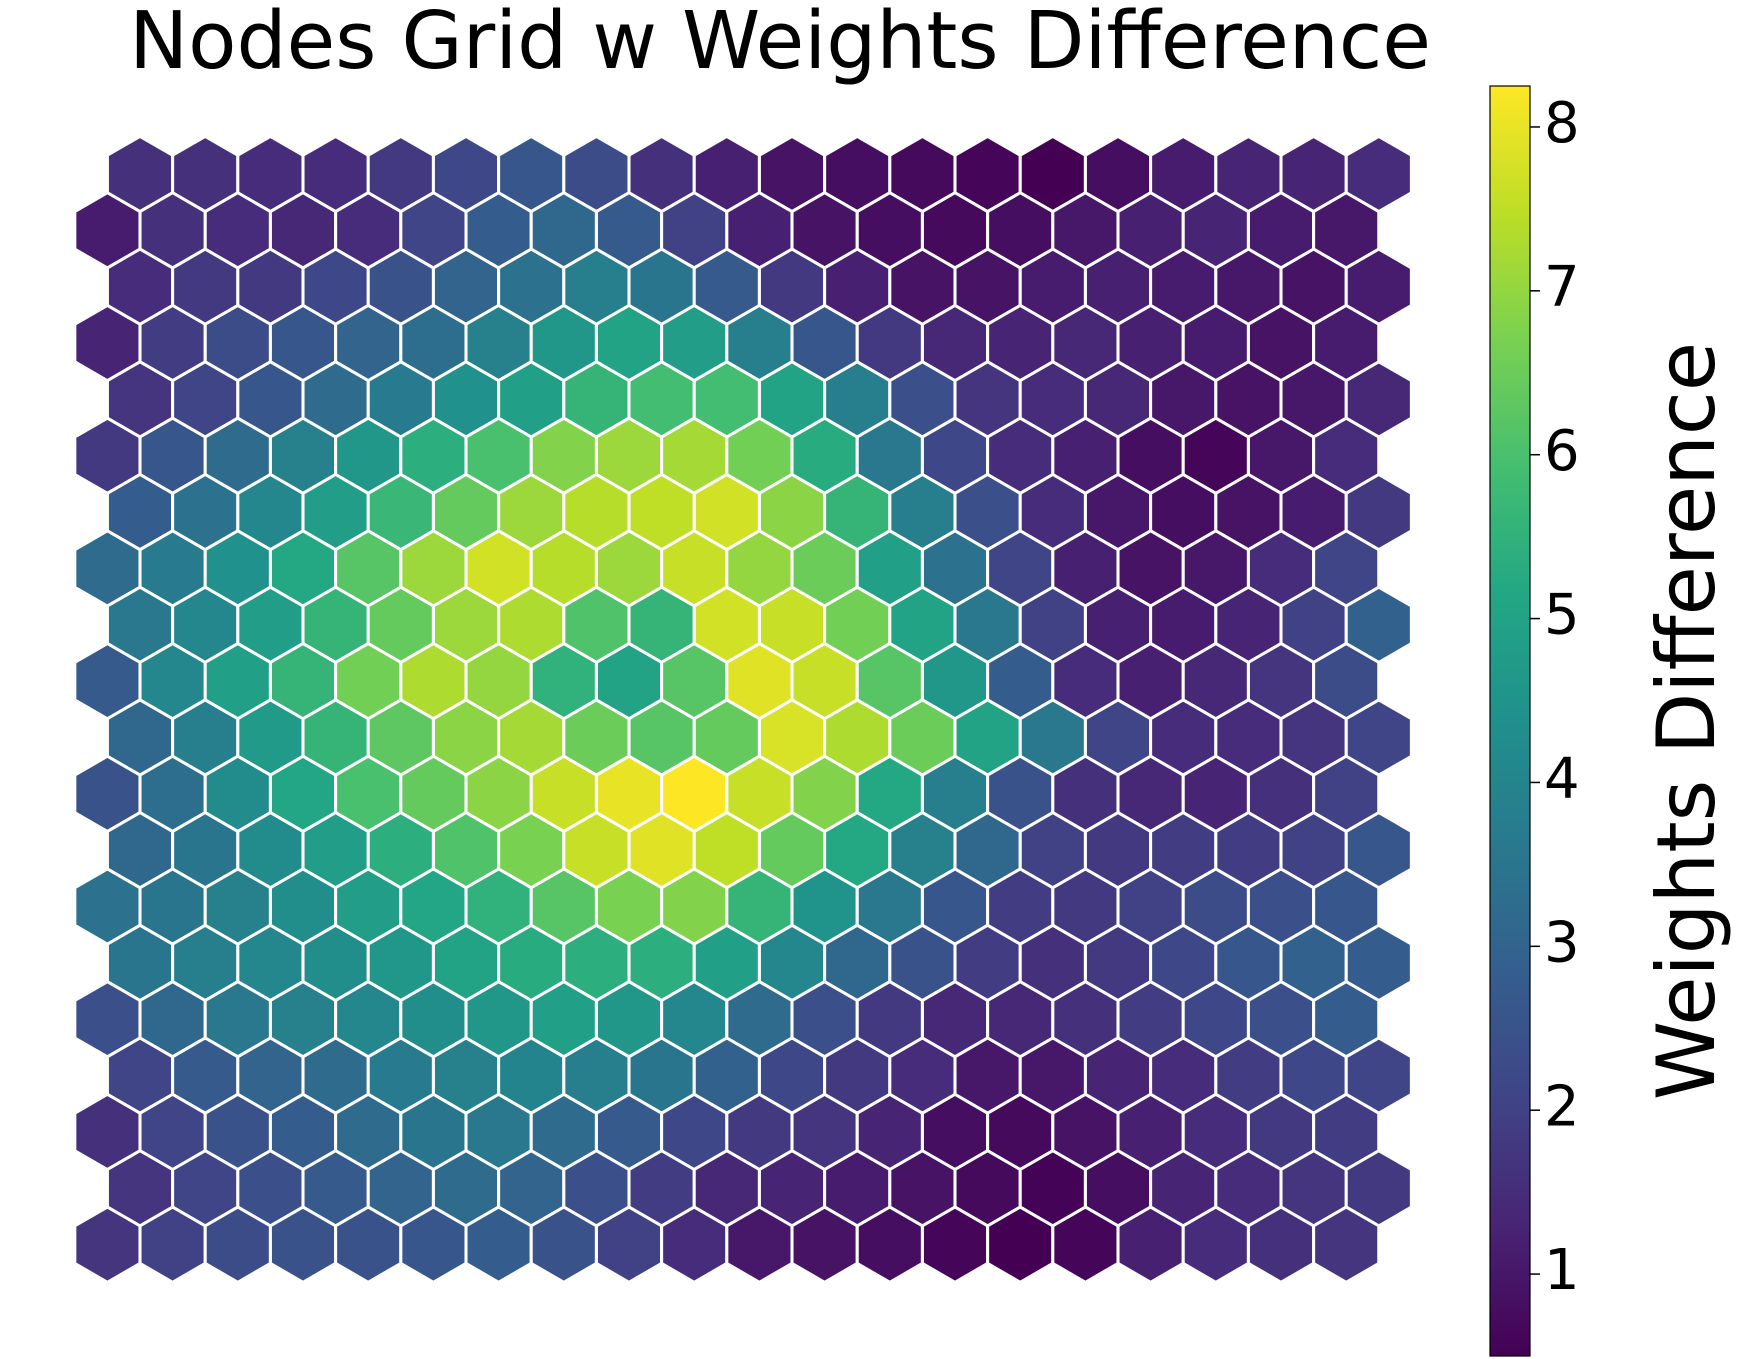 The image size is (1737, 1359). What do you see at coordinates (1562, 123) in the screenshot?
I see `colorbar-tick-label-8: 8` at bounding box center [1562, 123].